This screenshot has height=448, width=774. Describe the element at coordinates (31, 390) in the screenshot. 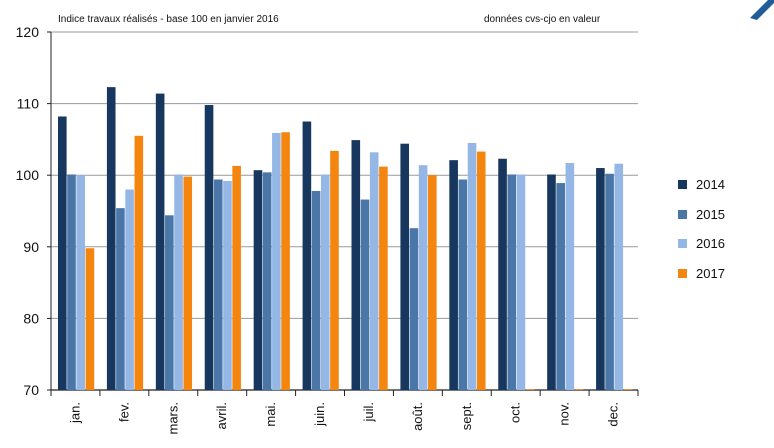

I see `y-tick-label: 70` at that location.